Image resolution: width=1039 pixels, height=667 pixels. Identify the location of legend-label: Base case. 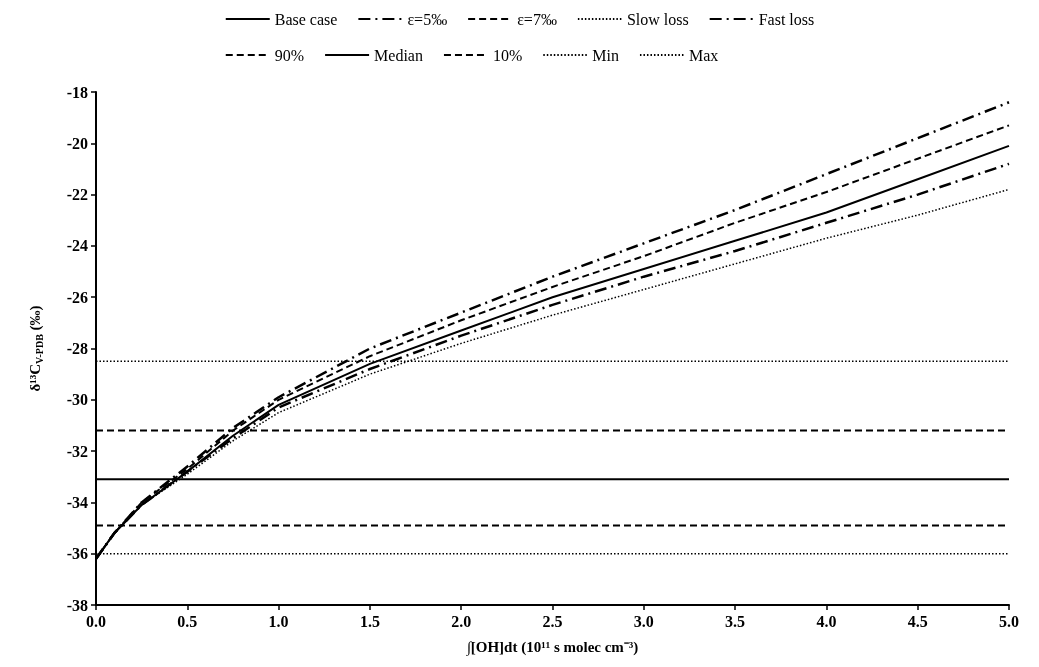
(306, 19).